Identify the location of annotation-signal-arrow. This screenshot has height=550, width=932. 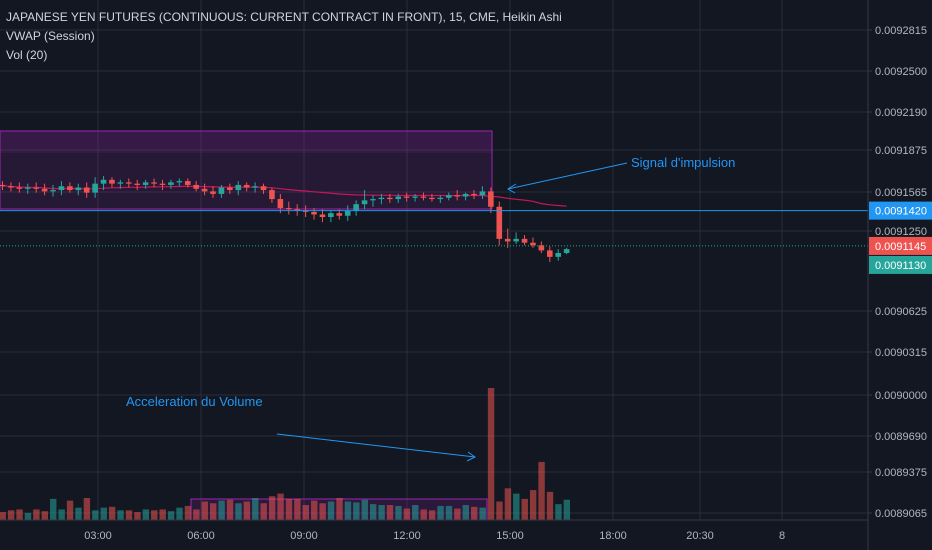
(567, 176).